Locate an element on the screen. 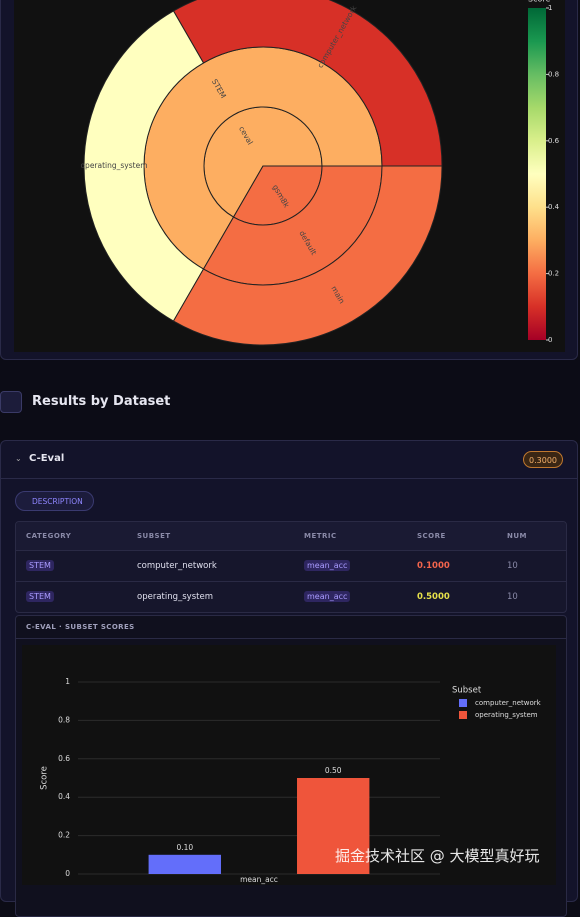  row: STEM operating_system mean_acc 0.5000 10 is located at coordinates (291, 596).